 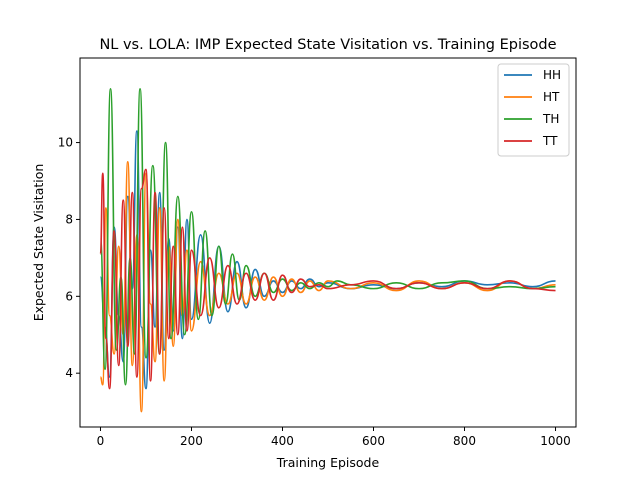 What do you see at coordinates (551, 97) in the screenshot?
I see `legend-label-ht: HT` at bounding box center [551, 97].